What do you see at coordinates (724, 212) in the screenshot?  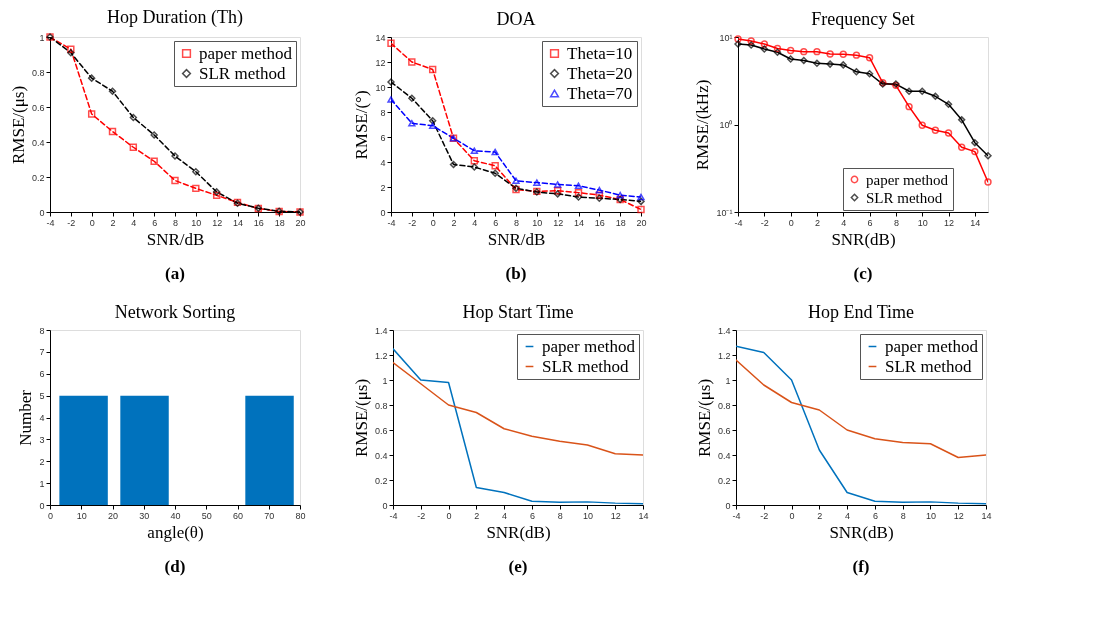 I see `y-tick-label: 10⁻¹` at bounding box center [724, 212].